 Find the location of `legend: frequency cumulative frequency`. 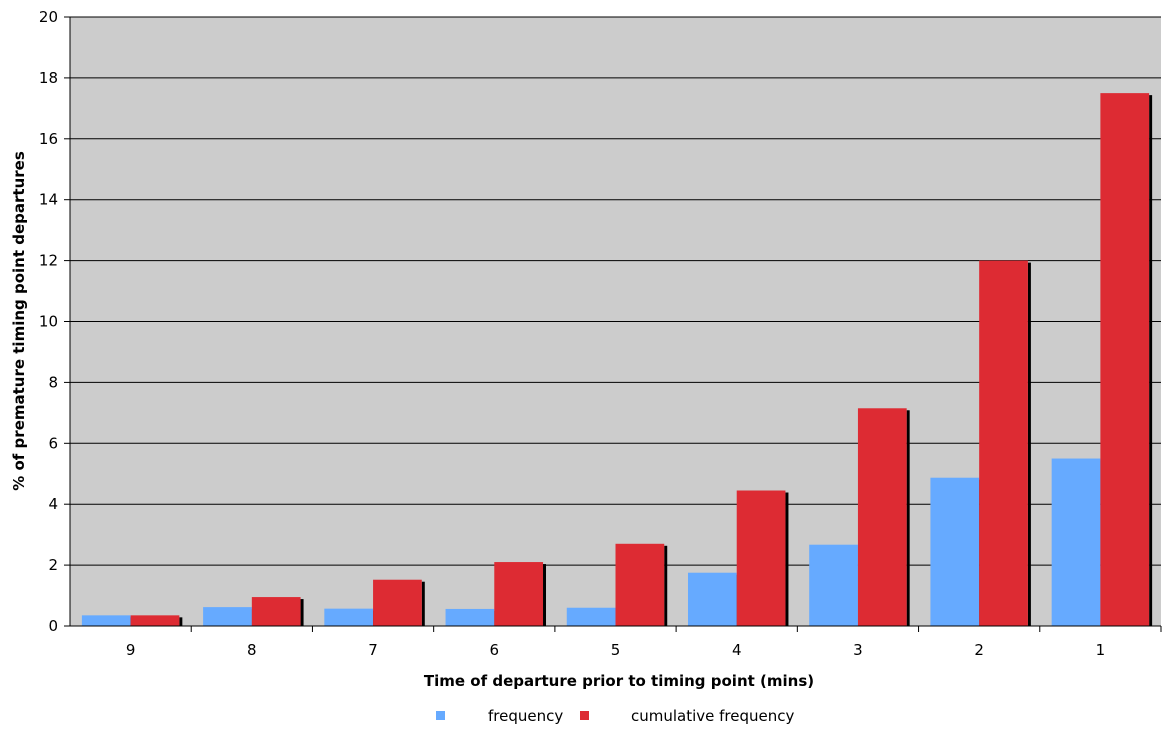

legend: frequency cumulative frequency is located at coordinates (615, 716).